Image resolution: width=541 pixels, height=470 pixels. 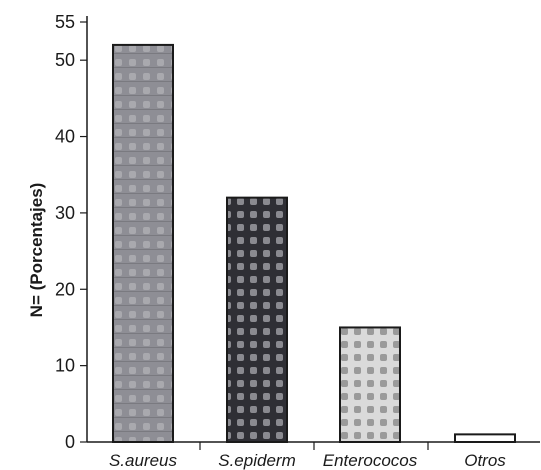 I want to click on bar-s-aureus, so click(x=143, y=243).